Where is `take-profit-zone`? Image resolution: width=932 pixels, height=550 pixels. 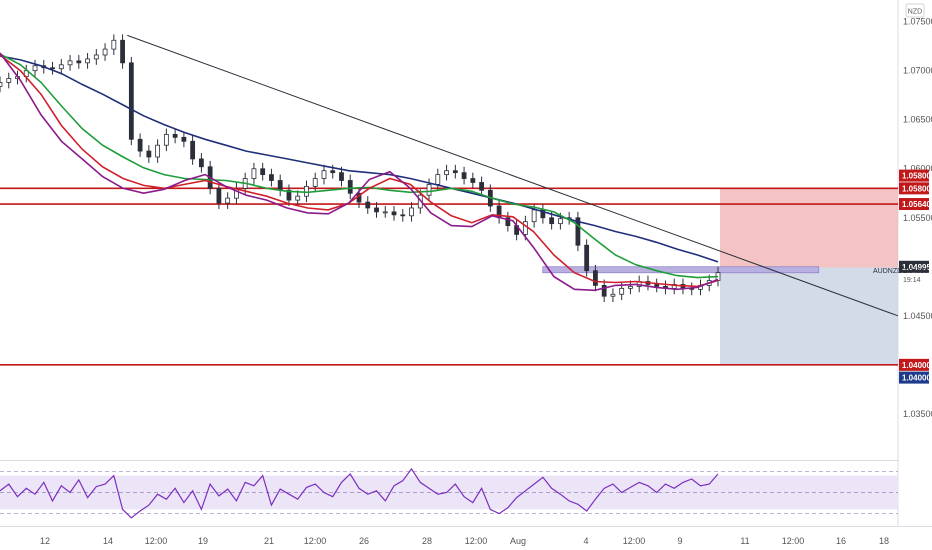 take-profit-zone is located at coordinates (809, 316).